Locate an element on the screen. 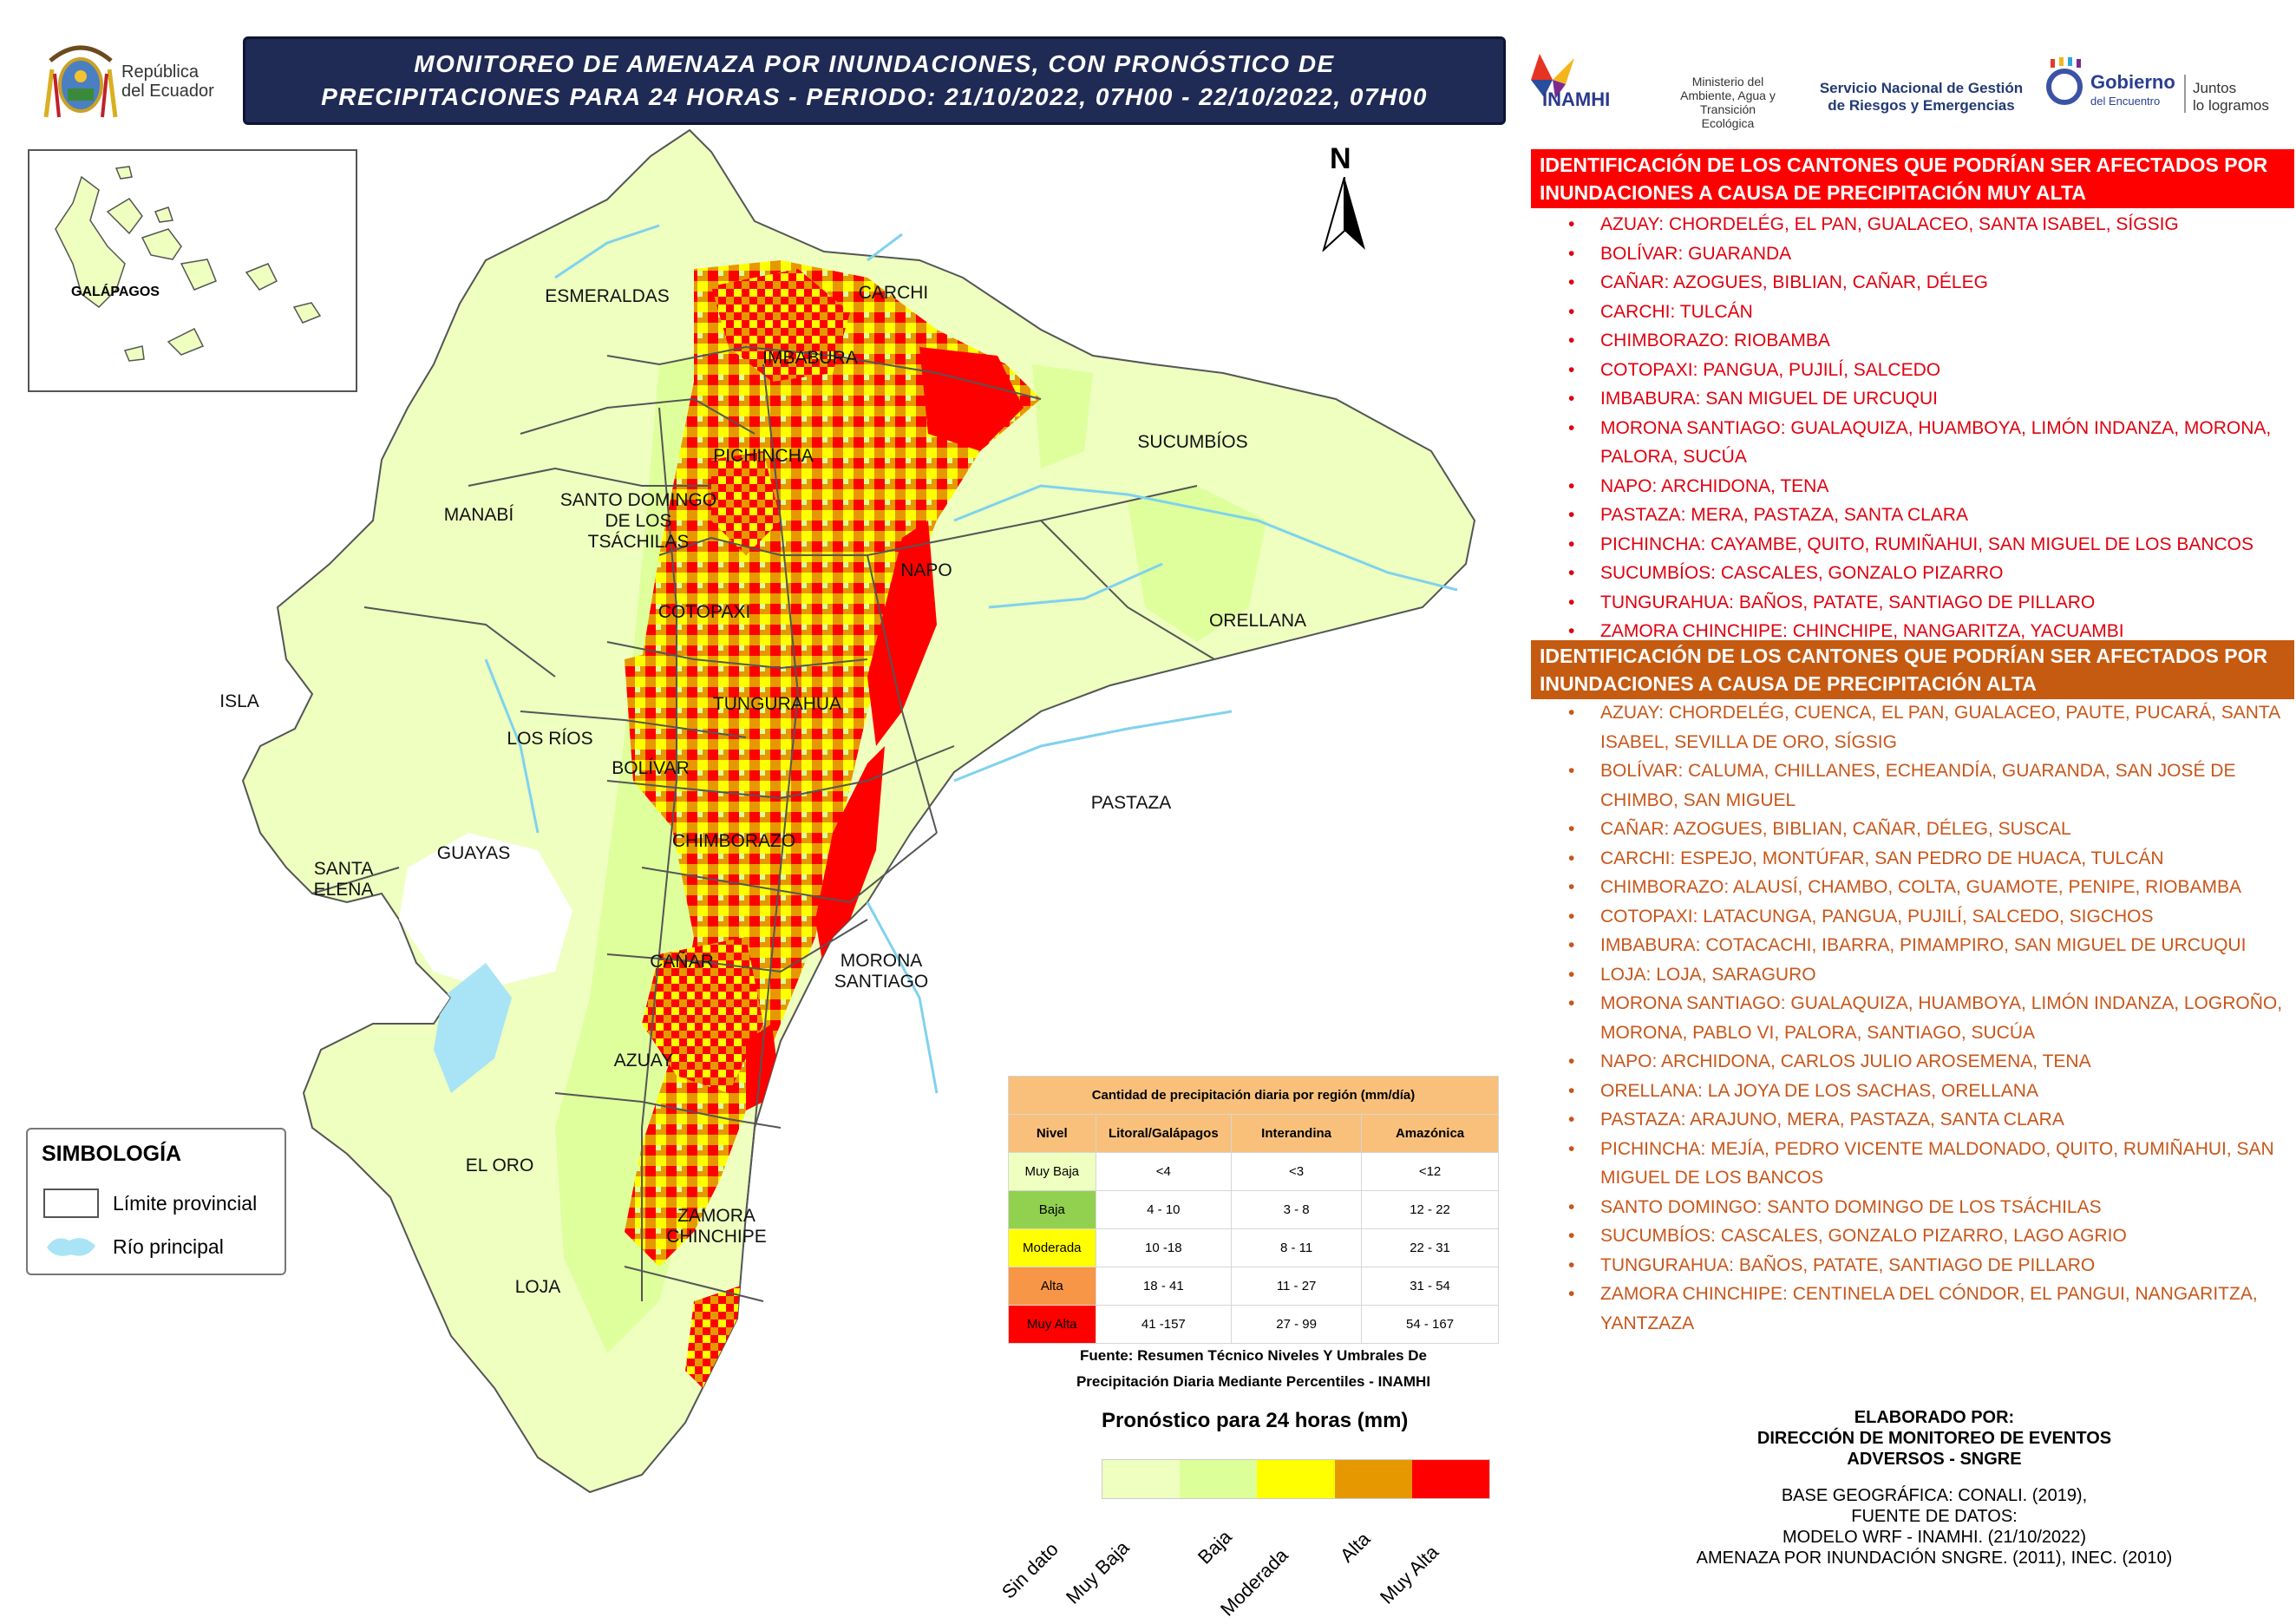 The width and height of the screenshot is (2296, 1624). label-morona: MORONA SANTIAGO is located at coordinates (881, 972).